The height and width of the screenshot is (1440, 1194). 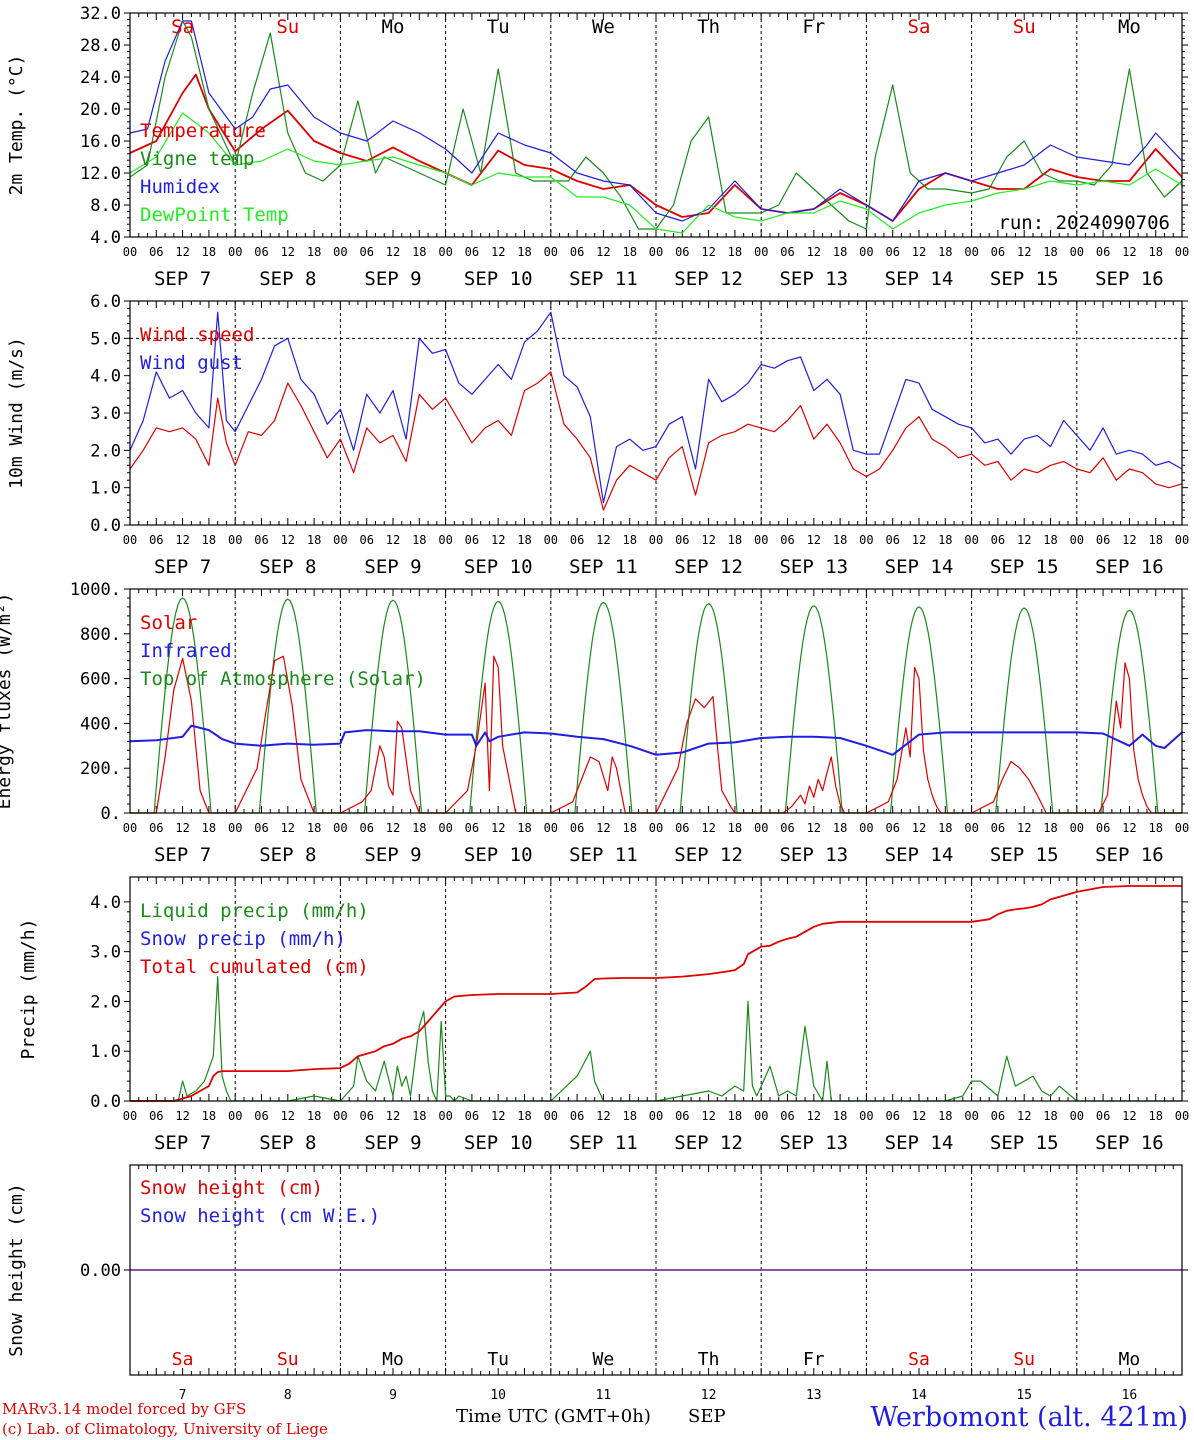 I want to click on series-vigne-temp, so click(x=656, y=125).